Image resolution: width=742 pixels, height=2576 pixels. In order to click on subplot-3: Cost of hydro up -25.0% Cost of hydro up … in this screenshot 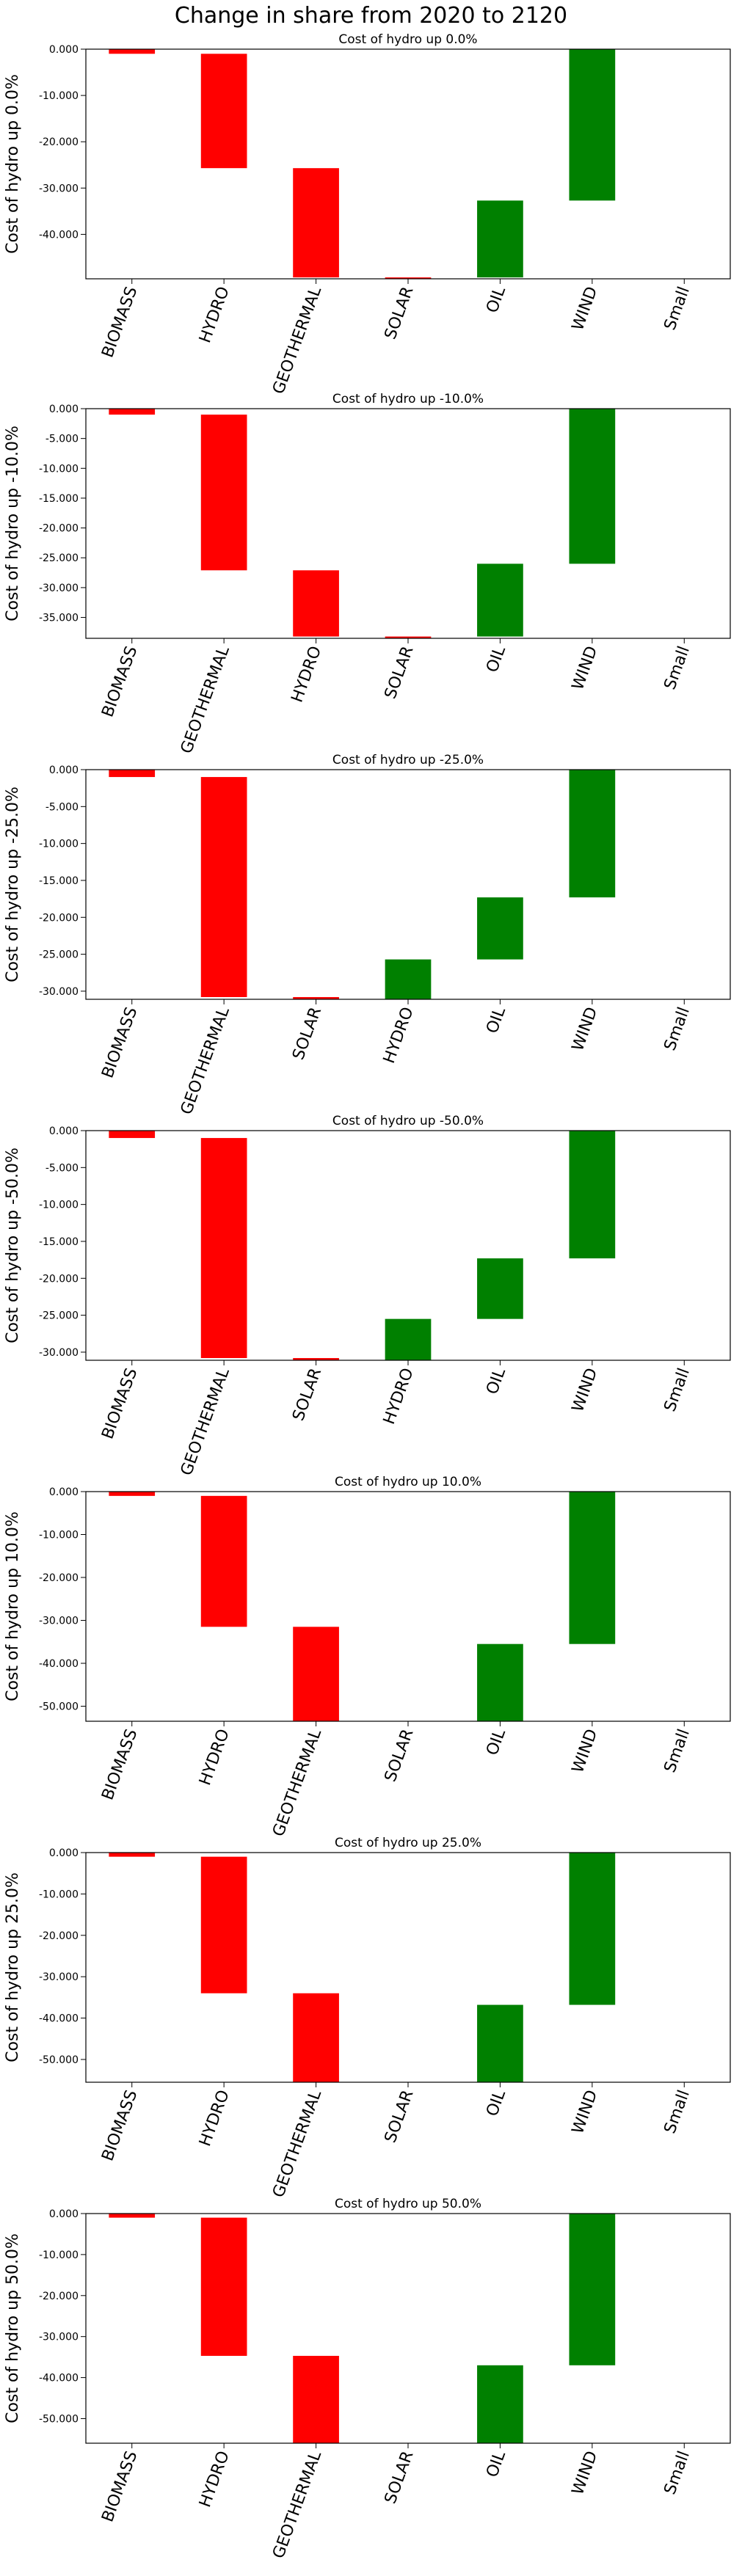, I will do `click(367, 935)`.